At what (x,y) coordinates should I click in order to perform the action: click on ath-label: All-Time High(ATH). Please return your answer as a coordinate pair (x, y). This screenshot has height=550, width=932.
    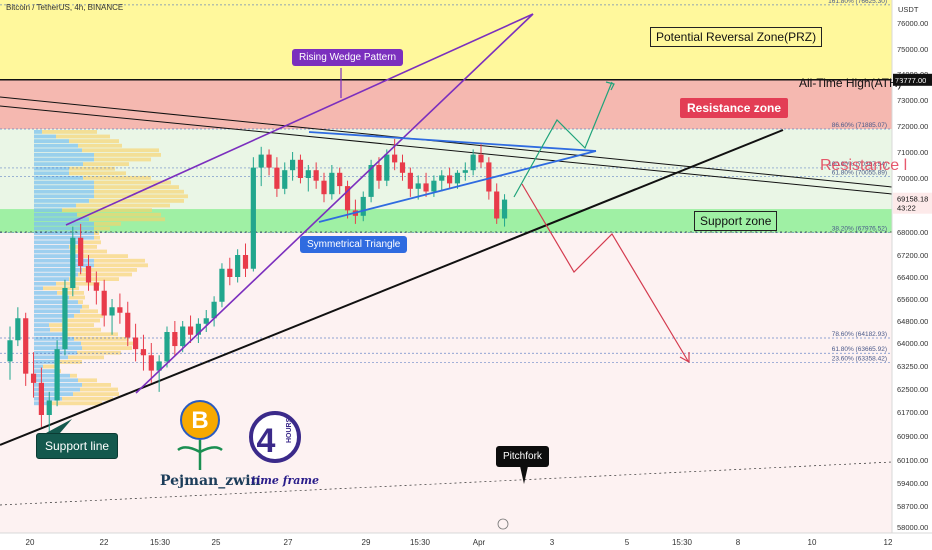
    Looking at the image, I should click on (850, 83).